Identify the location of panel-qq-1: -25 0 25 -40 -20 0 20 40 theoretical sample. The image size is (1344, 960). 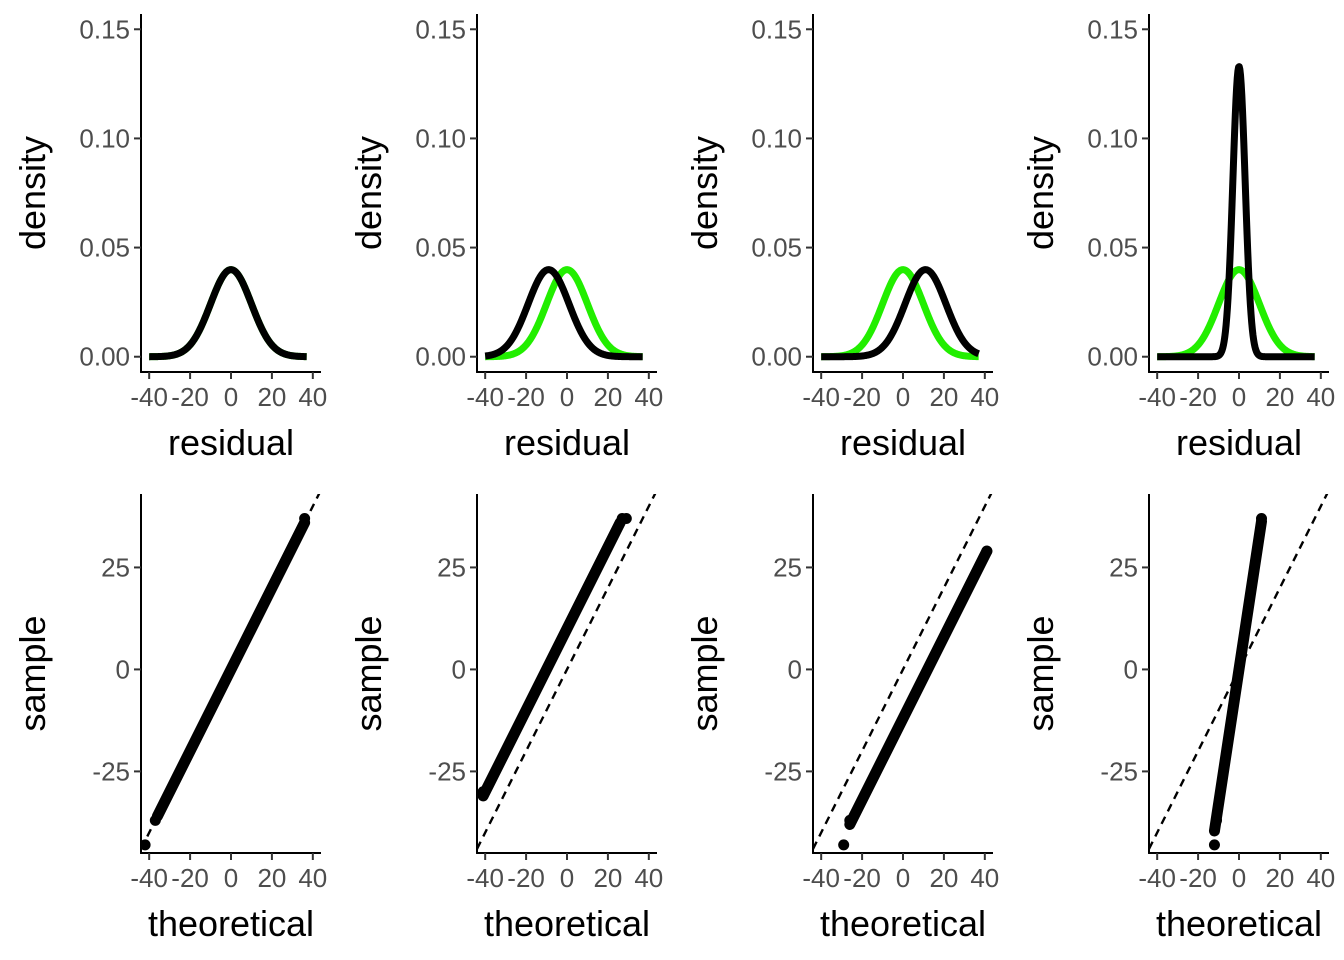
(169, 719).